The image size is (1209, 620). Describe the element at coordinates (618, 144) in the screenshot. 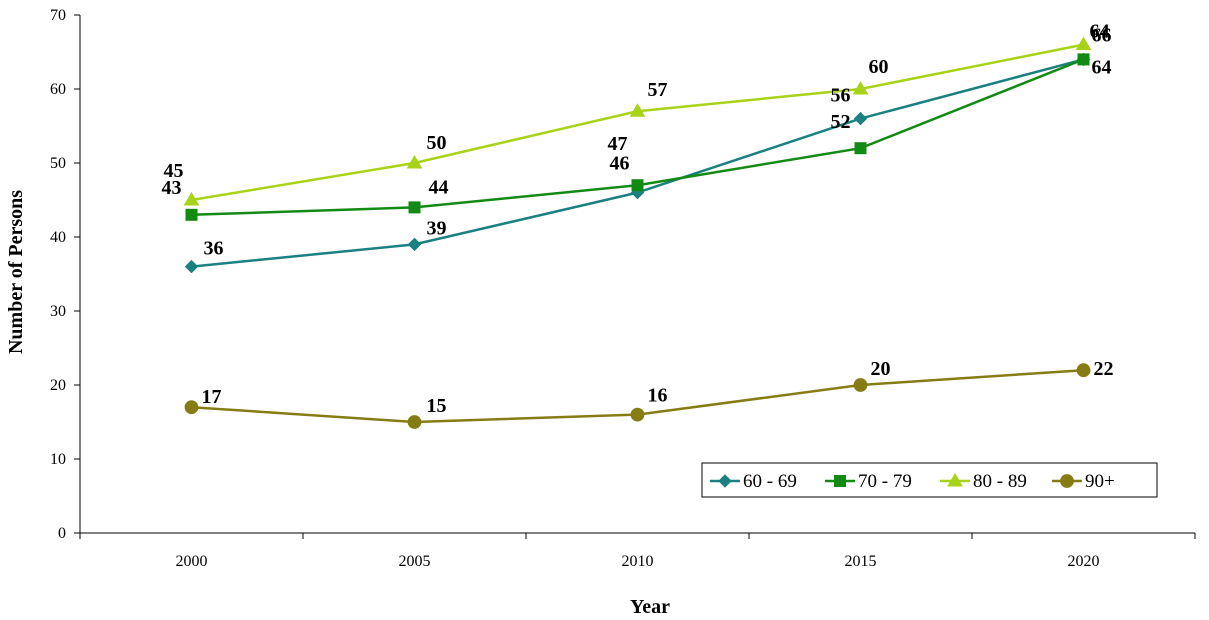

I see `data-label: 47` at that location.